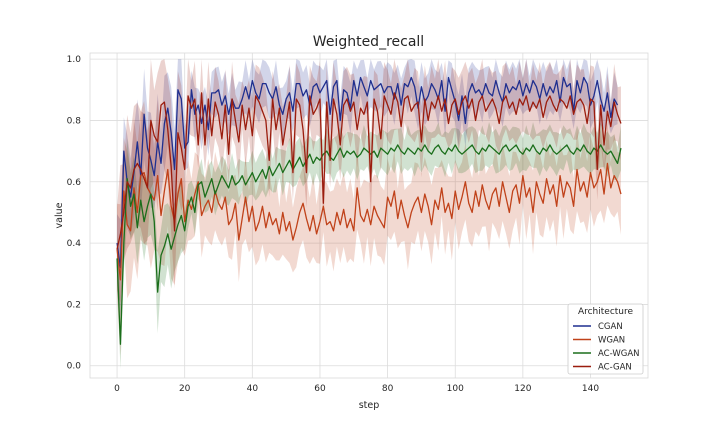 This screenshot has width=720, height=432. Describe the element at coordinates (74, 60) in the screenshot. I see `y-tick-label: 1.0` at that location.